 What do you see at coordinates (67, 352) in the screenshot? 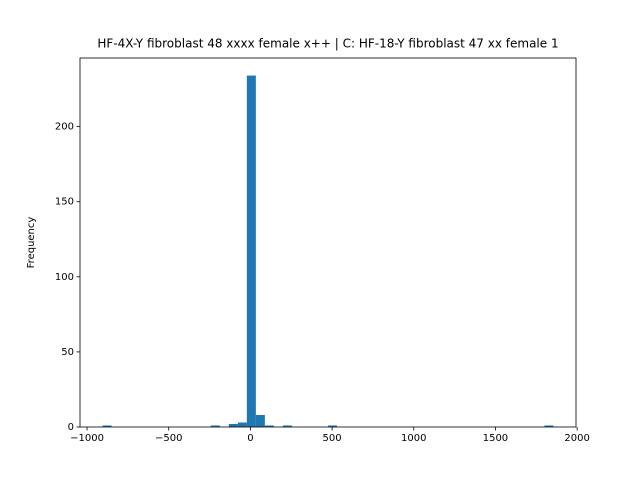
I see `y-tick-label: 50` at bounding box center [67, 352].